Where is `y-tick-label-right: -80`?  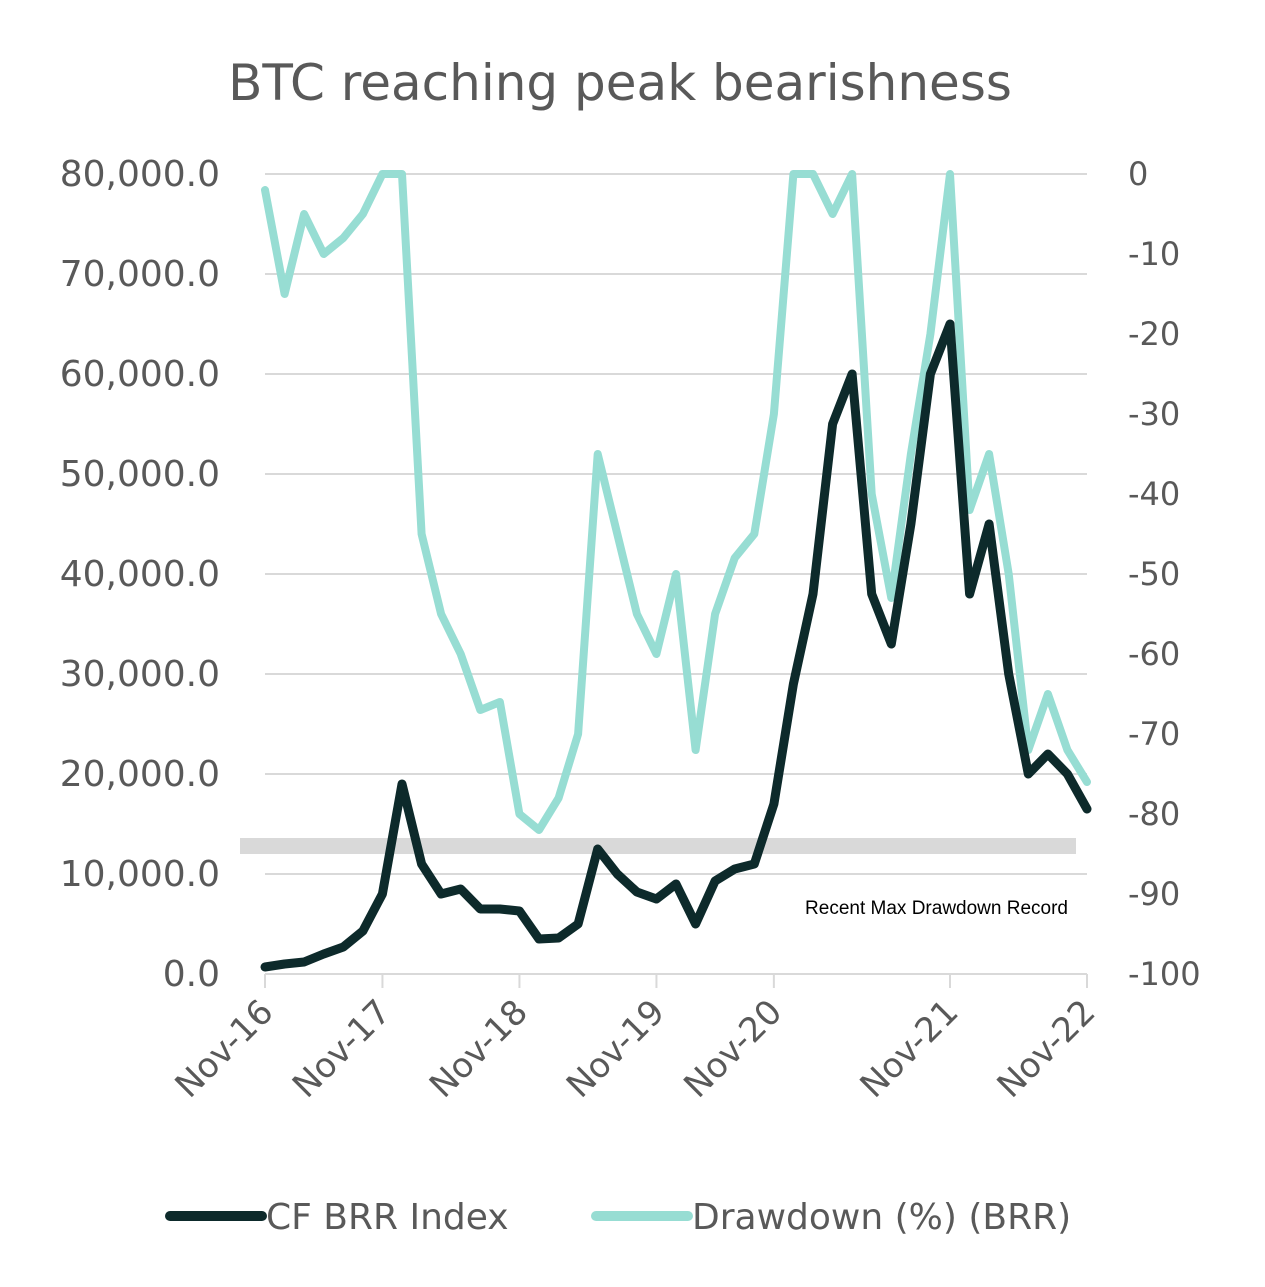 y-tick-label-right: -80 is located at coordinates (1154, 814).